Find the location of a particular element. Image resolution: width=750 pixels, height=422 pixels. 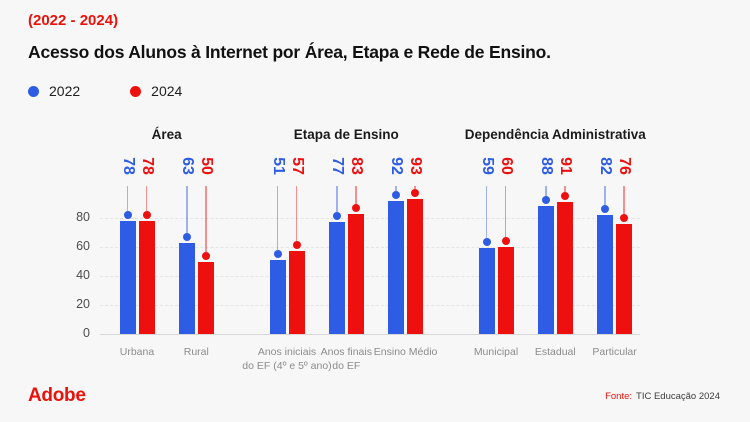

category-label: Estadual is located at coordinates (555, 352).